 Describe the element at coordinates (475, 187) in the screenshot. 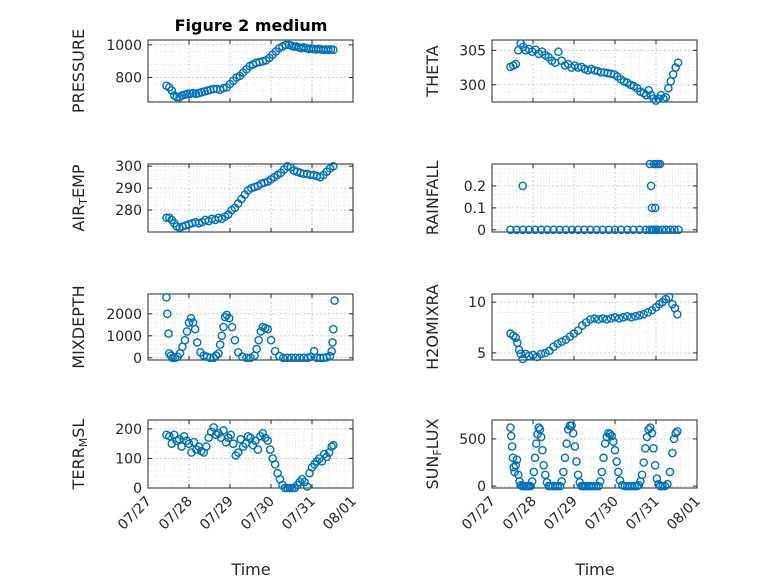

I see `y-tick-label: 0.2` at that location.